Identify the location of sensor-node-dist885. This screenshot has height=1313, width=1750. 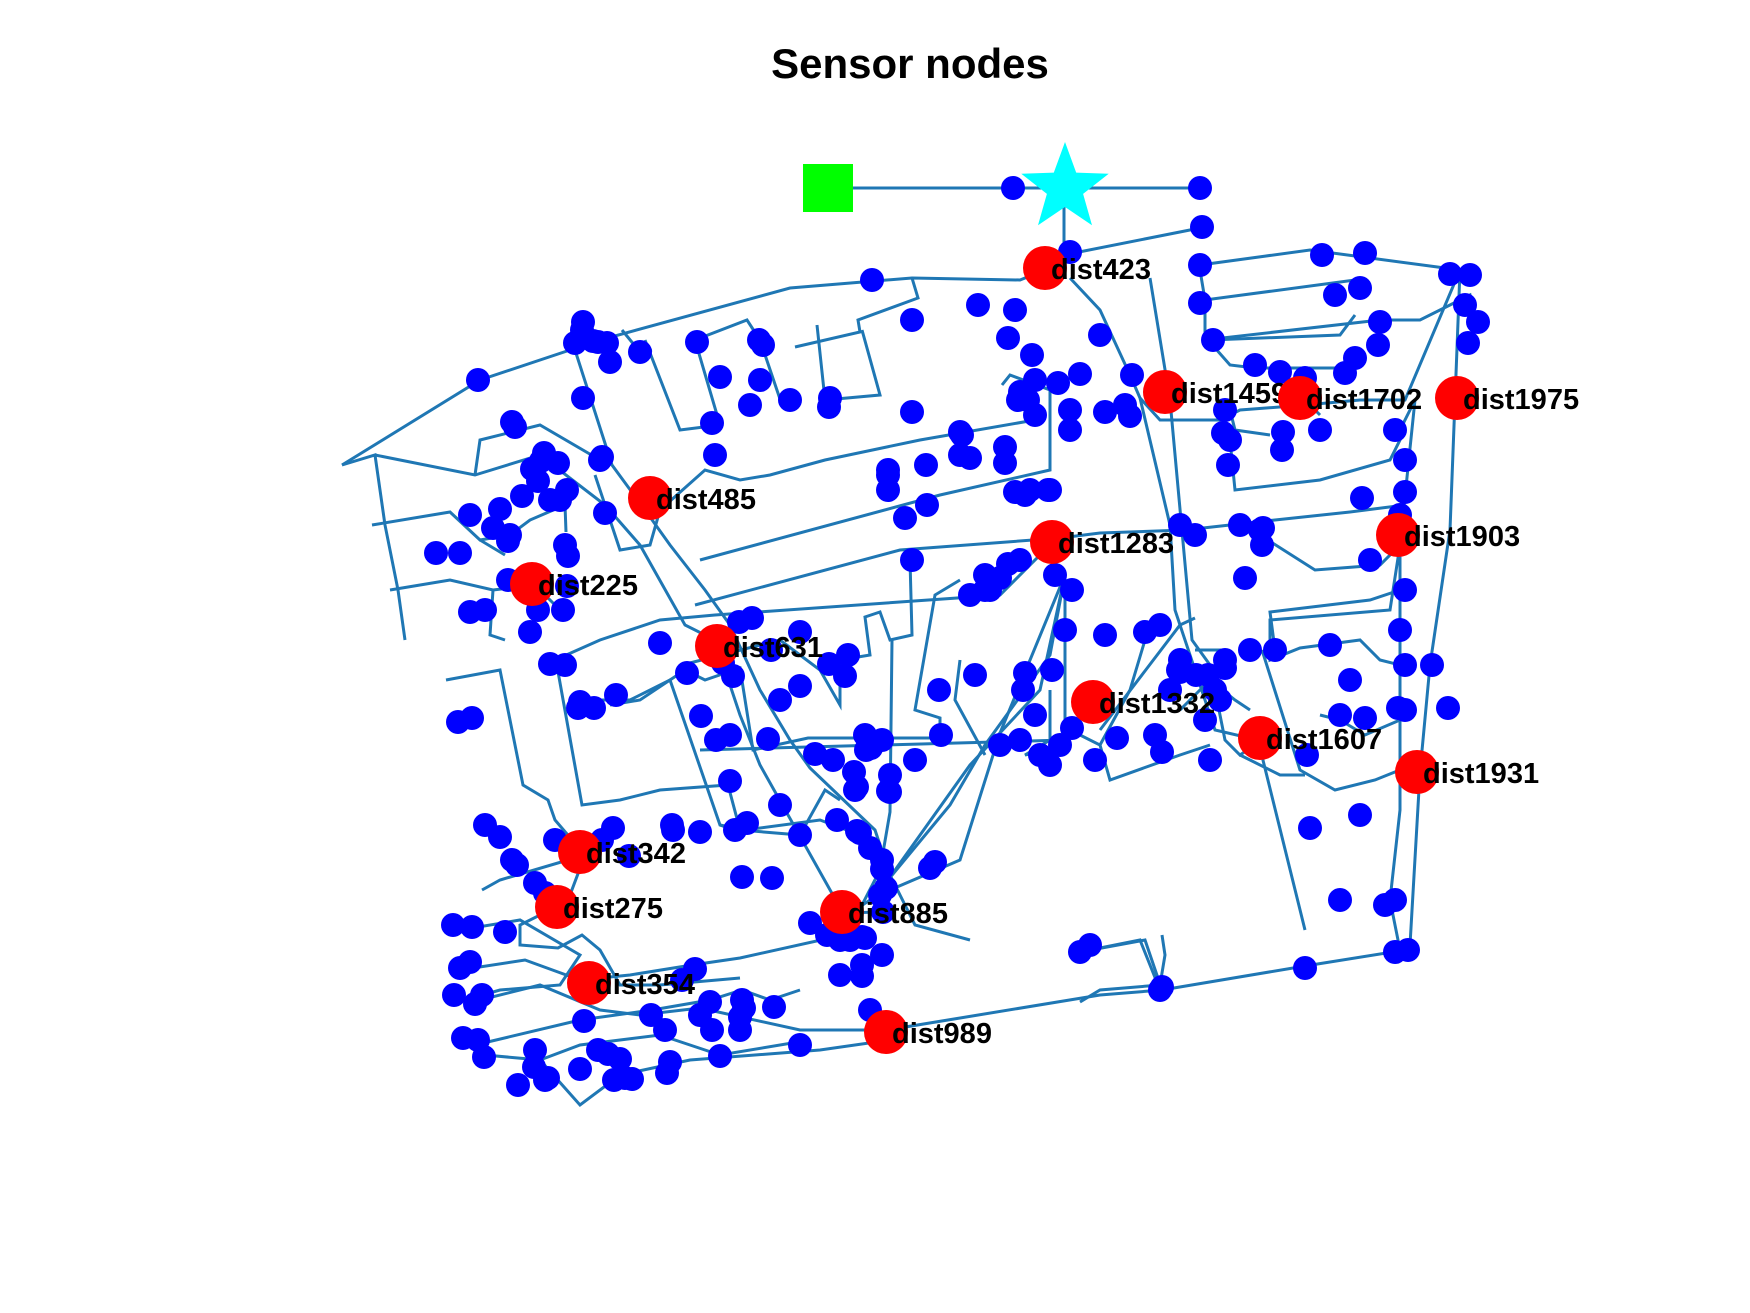
(842, 912).